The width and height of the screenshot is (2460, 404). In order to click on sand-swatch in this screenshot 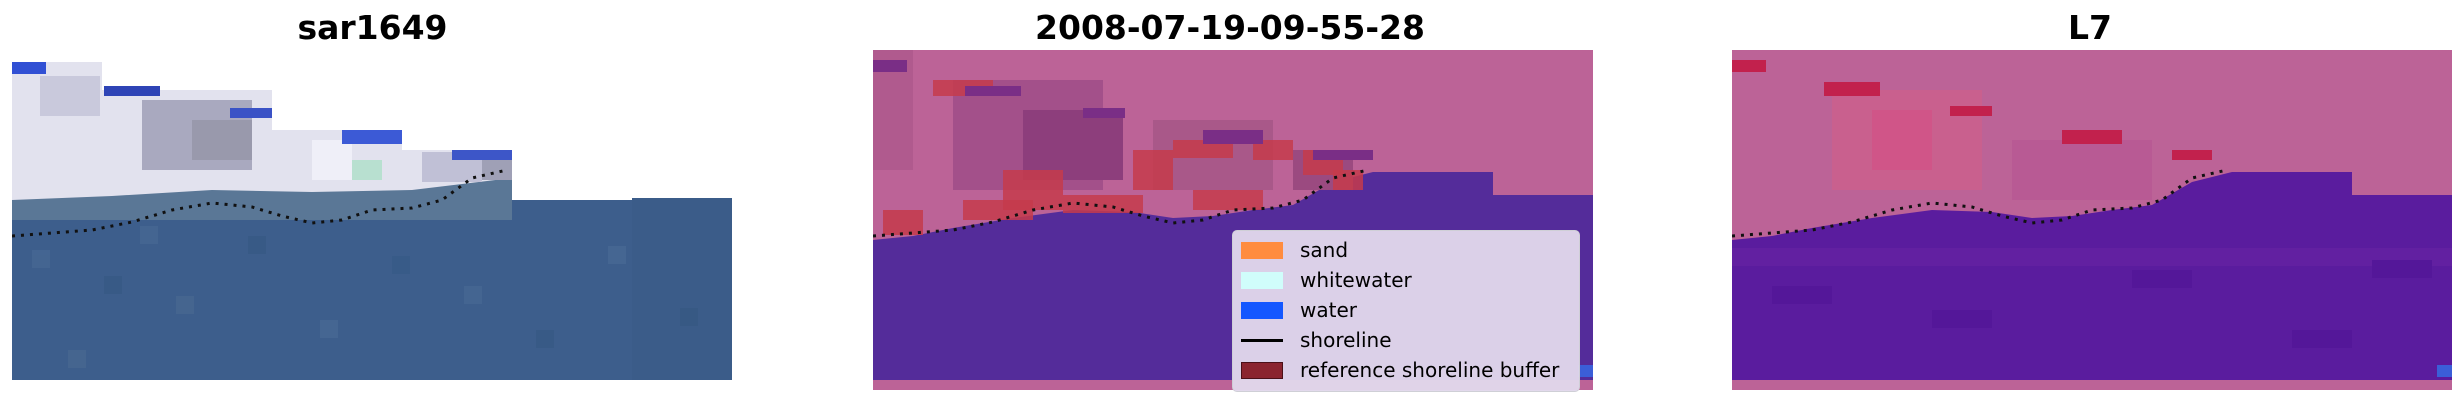, I will do `click(1262, 250)`.